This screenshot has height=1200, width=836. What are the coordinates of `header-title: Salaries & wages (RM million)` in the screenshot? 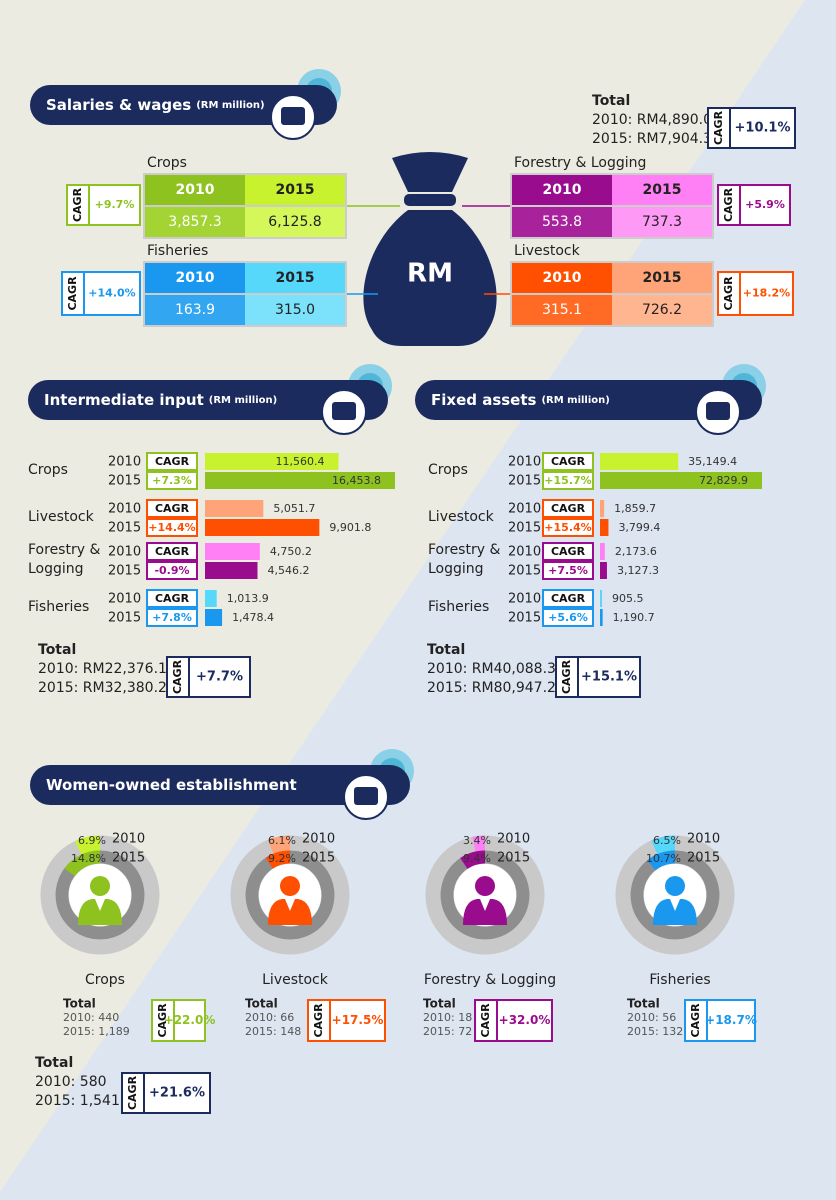 It's located at (155, 105).